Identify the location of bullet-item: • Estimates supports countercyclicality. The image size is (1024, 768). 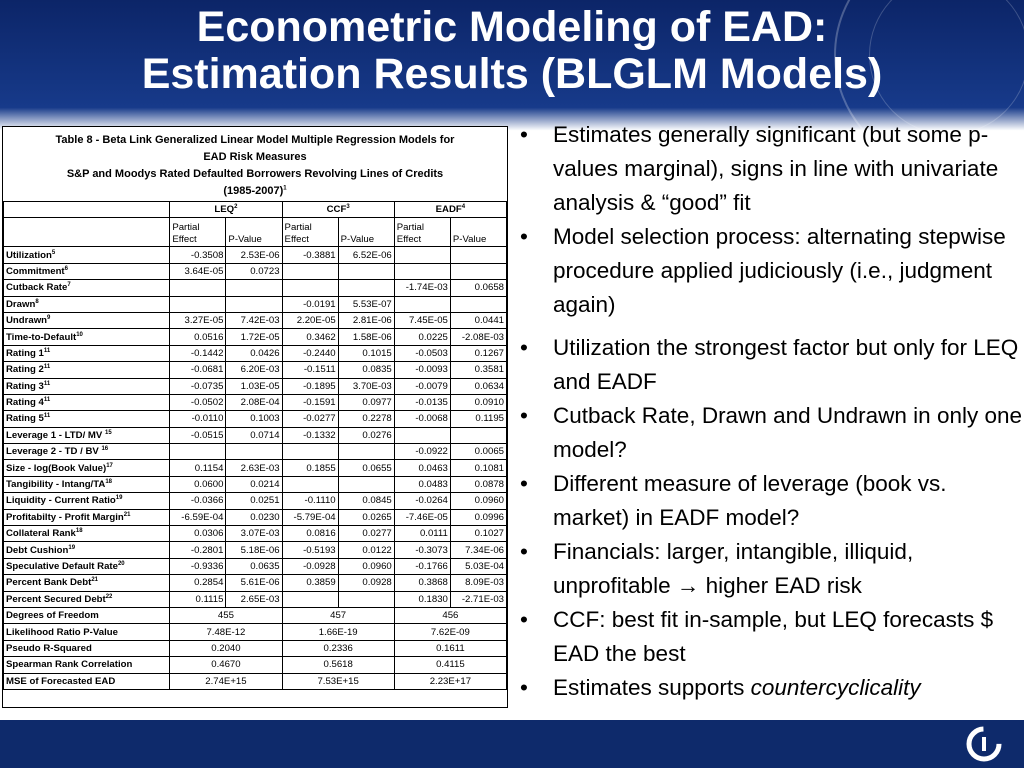
(770, 688).